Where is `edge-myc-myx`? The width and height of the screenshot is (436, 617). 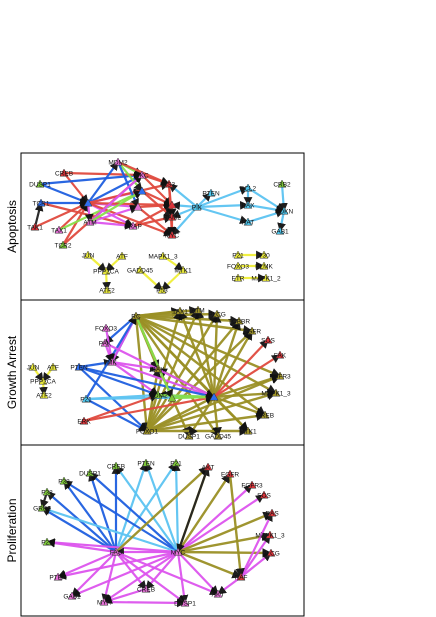 edge-myc-myx is located at coordinates (141, 577).